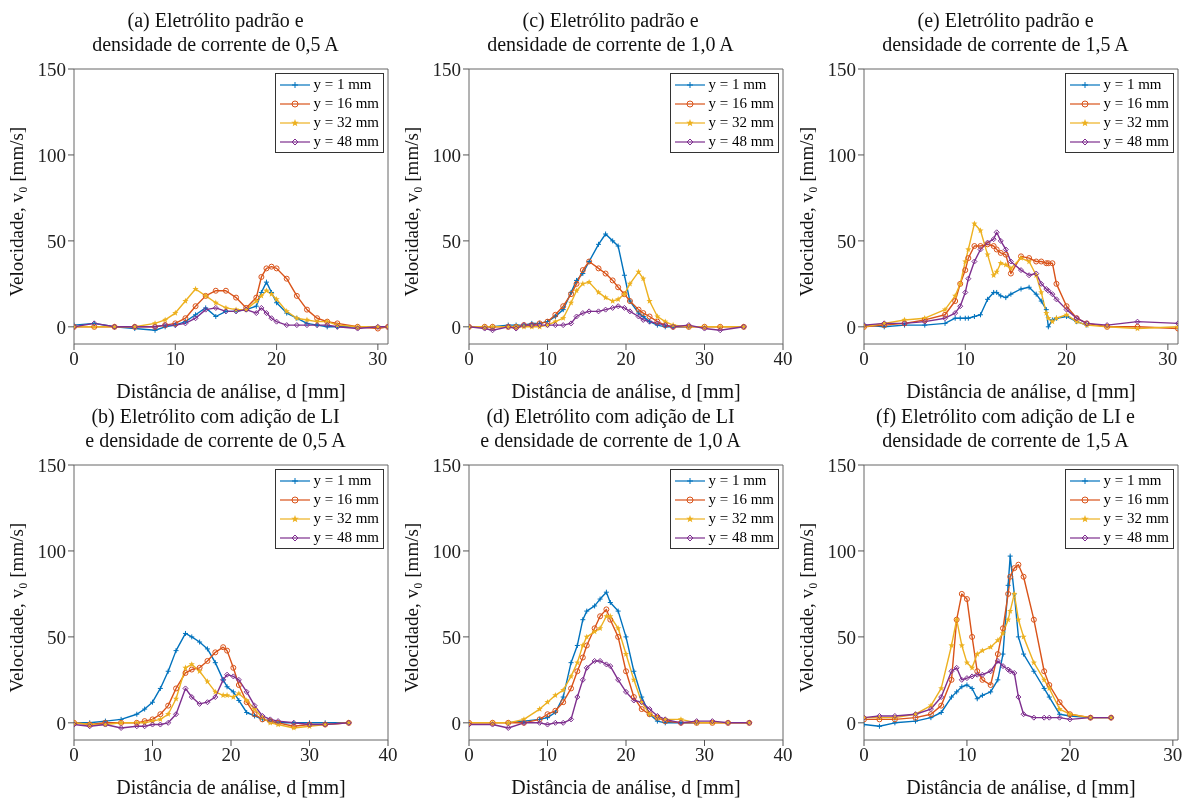 The image size is (1201, 807). I want to click on chart-title: (f) Eletrólito com adição de LI e densidade de corrente de 1,5 A, so click(1005, 428).